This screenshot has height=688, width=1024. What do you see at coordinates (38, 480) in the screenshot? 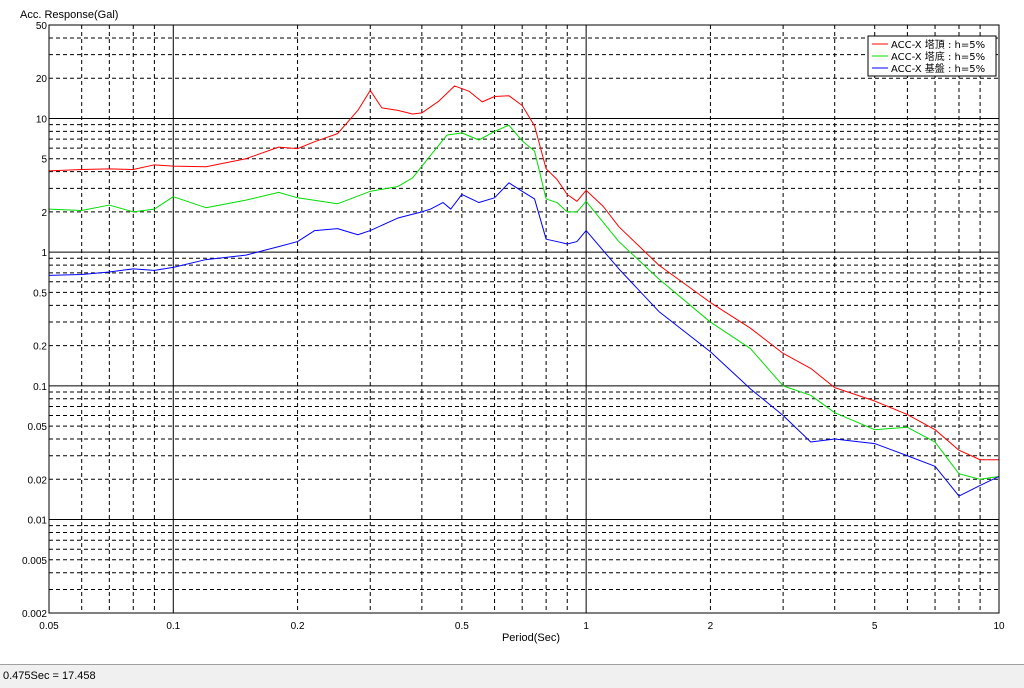
I see `y-tick-label: 0.02` at bounding box center [38, 480].